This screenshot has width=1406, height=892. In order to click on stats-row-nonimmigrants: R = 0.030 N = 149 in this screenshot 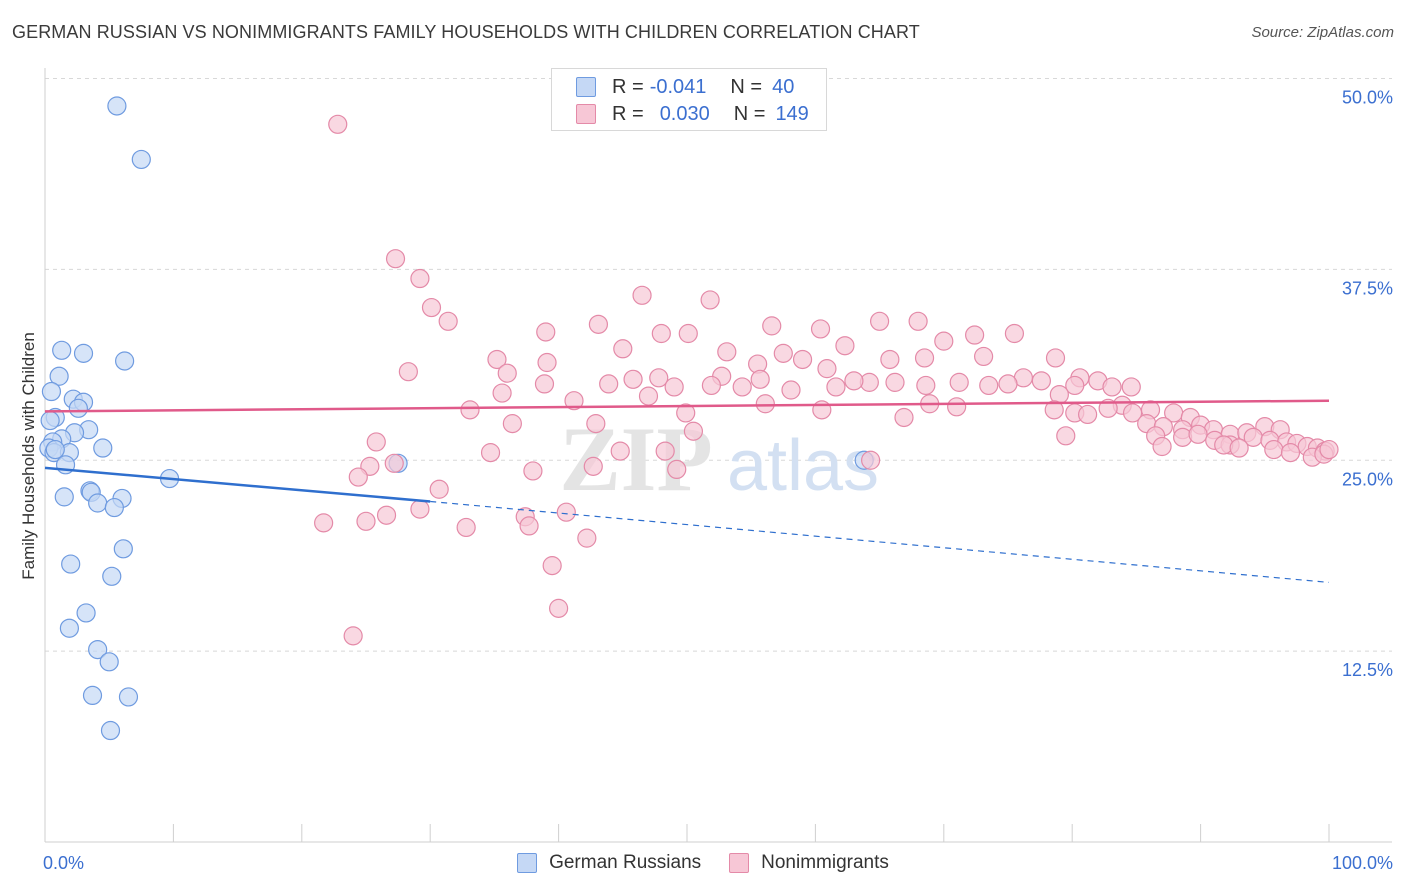, I will do `click(692, 114)`.